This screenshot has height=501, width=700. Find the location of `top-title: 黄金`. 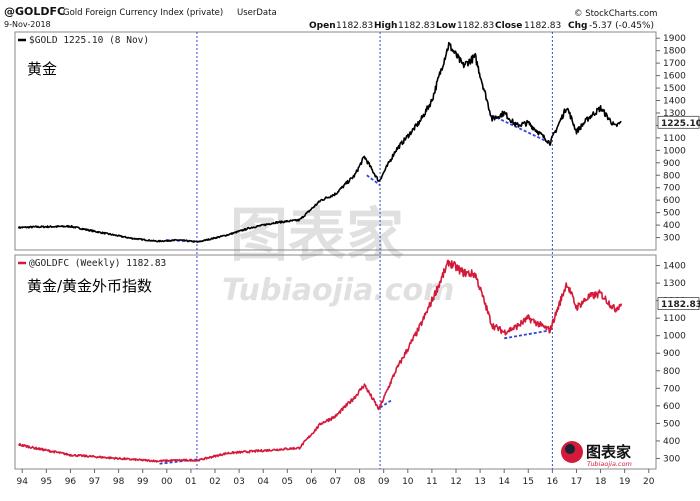

top-title: 黄金 is located at coordinates (42, 69).